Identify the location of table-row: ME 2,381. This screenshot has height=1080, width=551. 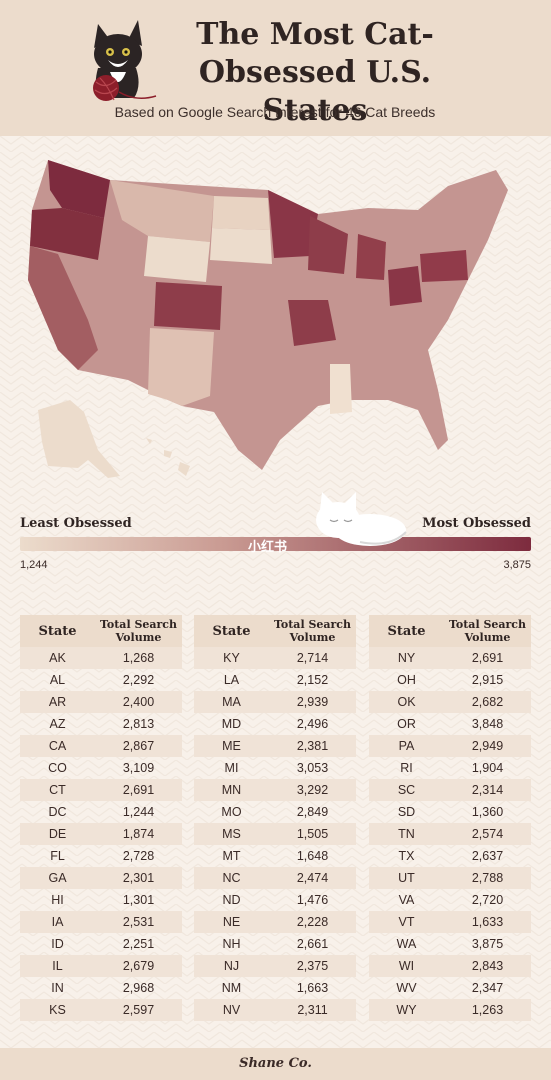
(275, 746).